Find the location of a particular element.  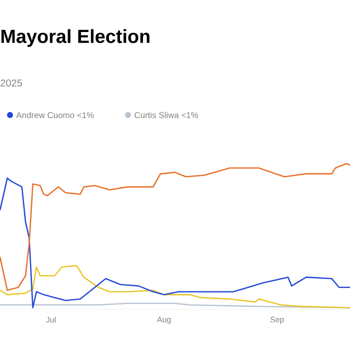

legend-label: Curtis Sliwa <1% is located at coordinates (166, 115).